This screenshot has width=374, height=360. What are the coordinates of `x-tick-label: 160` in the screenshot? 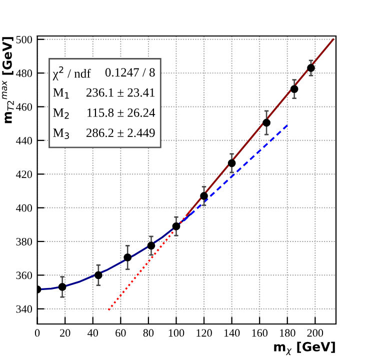 It's located at (260, 333).